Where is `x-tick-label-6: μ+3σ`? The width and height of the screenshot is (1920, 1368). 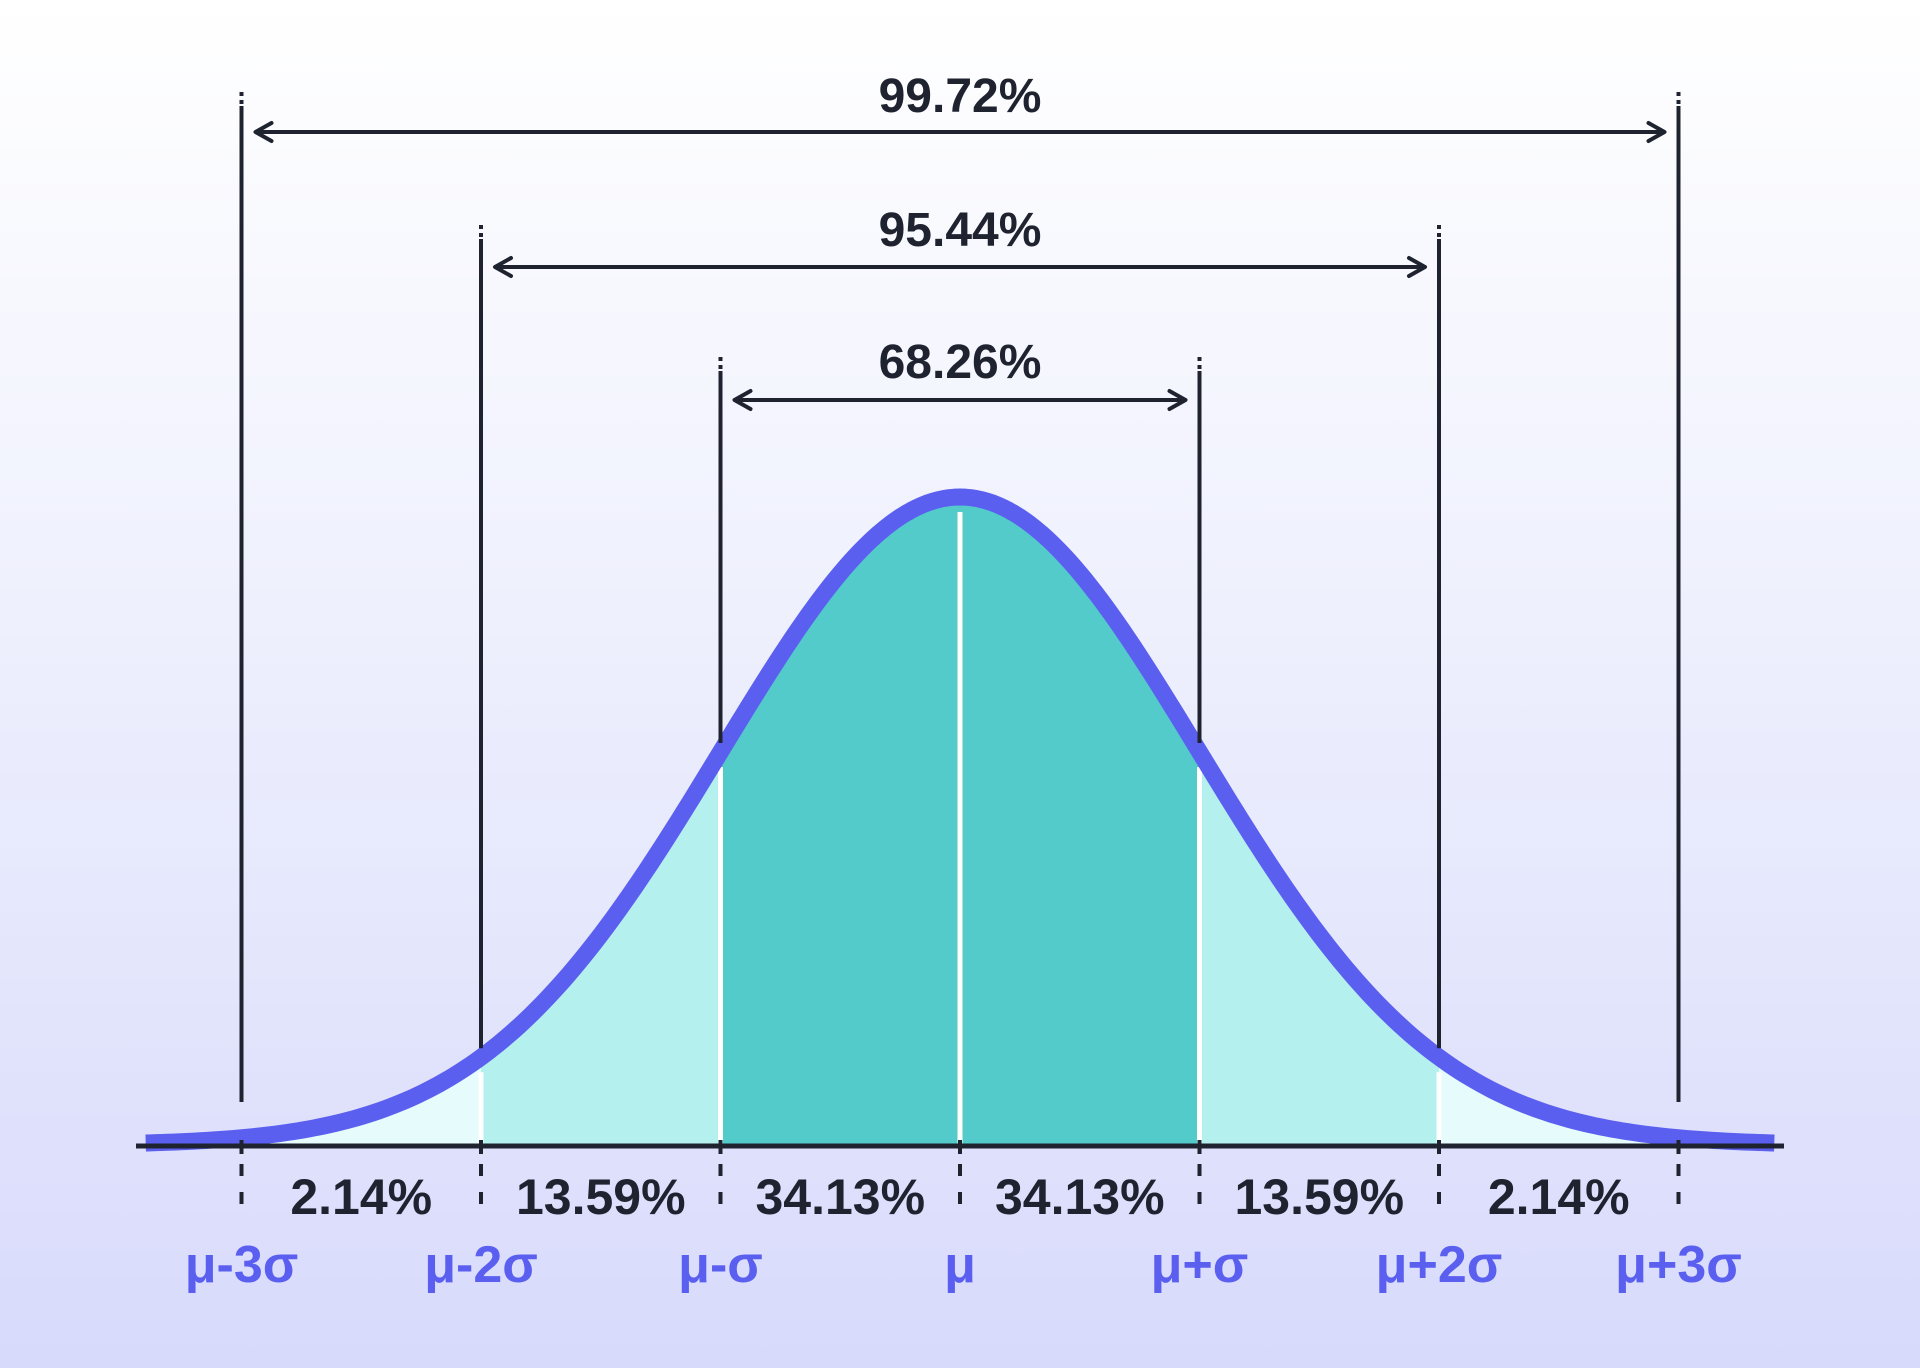 x-tick-label-6: μ+3σ is located at coordinates (1678, 1265).